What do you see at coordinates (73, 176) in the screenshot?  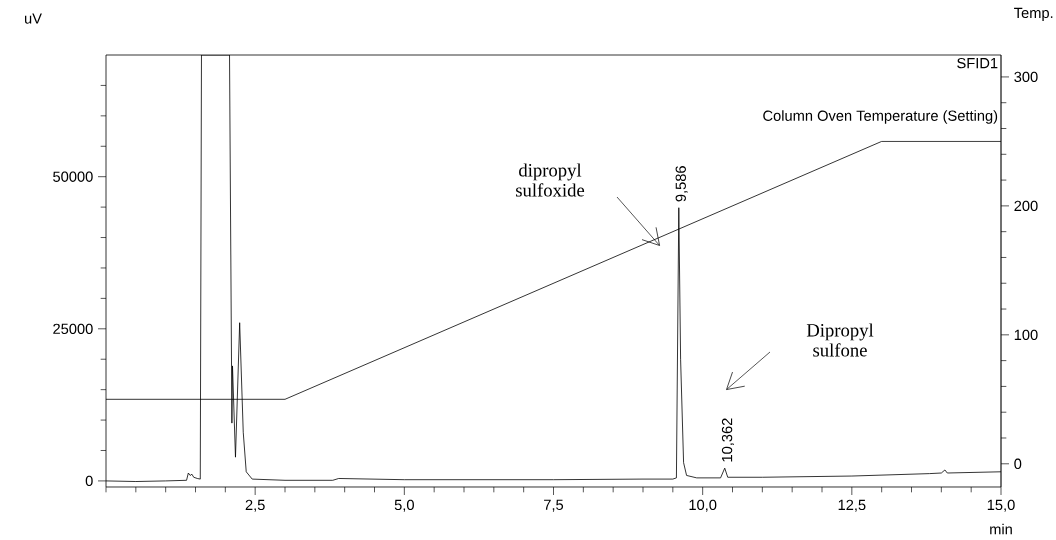 I see `y-tick-label: 50000` at bounding box center [73, 176].